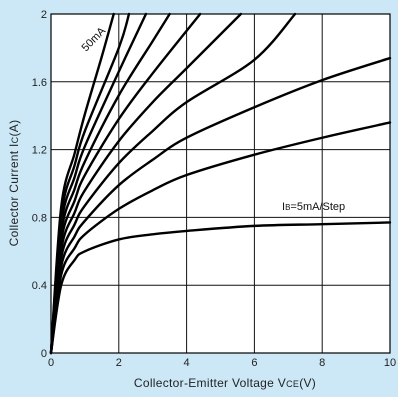 This screenshot has width=398, height=397. I want to click on x-tick-label: 10, so click(390, 363).